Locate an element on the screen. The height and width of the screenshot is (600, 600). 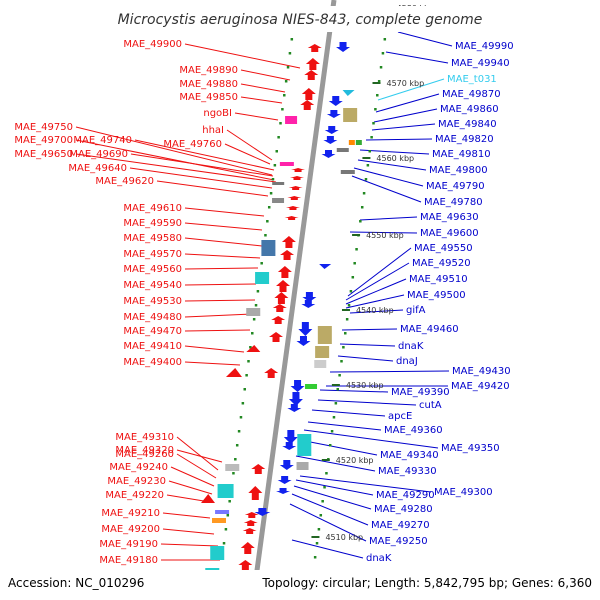
kbp-label: 4520 kbp is located at coordinates (355, 460).